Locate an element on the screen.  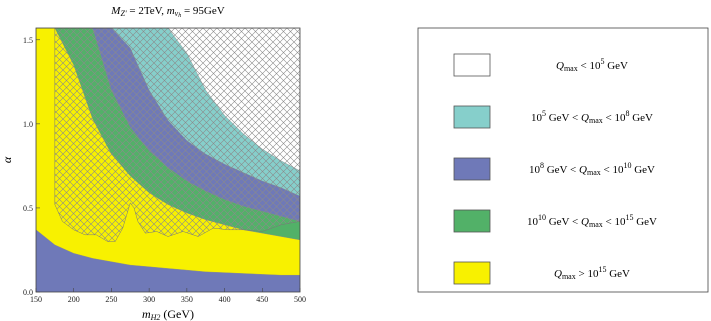
legend-swatch-white is located at coordinates (472, 65).